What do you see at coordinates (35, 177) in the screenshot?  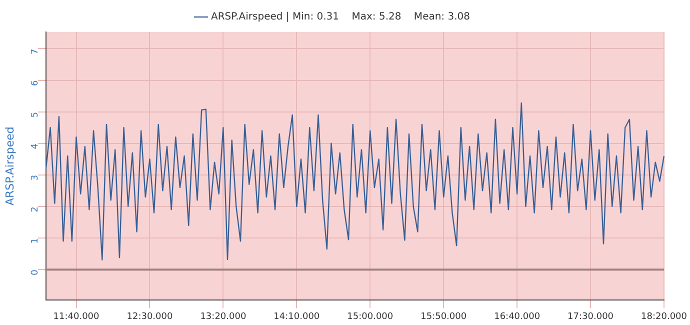 I see `y-tick-label: 3` at bounding box center [35, 177].